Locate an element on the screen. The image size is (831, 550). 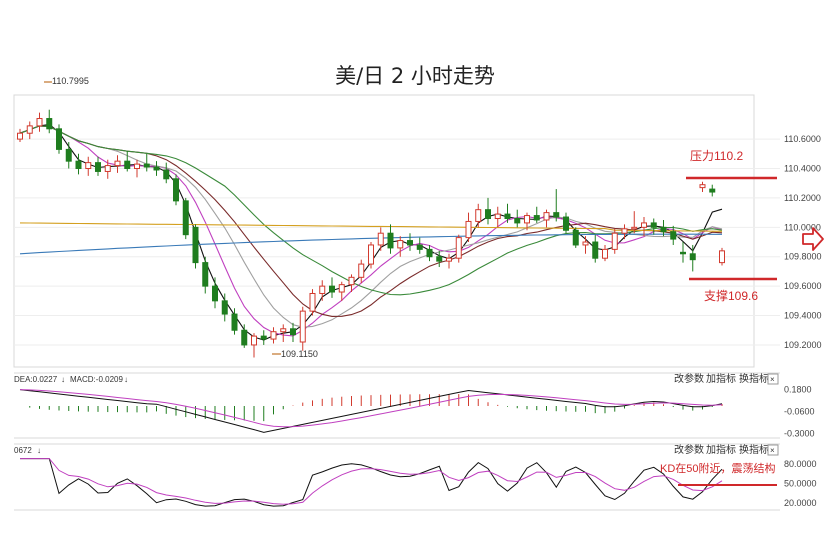
macd-add-indicator-button: 加指标 is located at coordinates (721, 378).